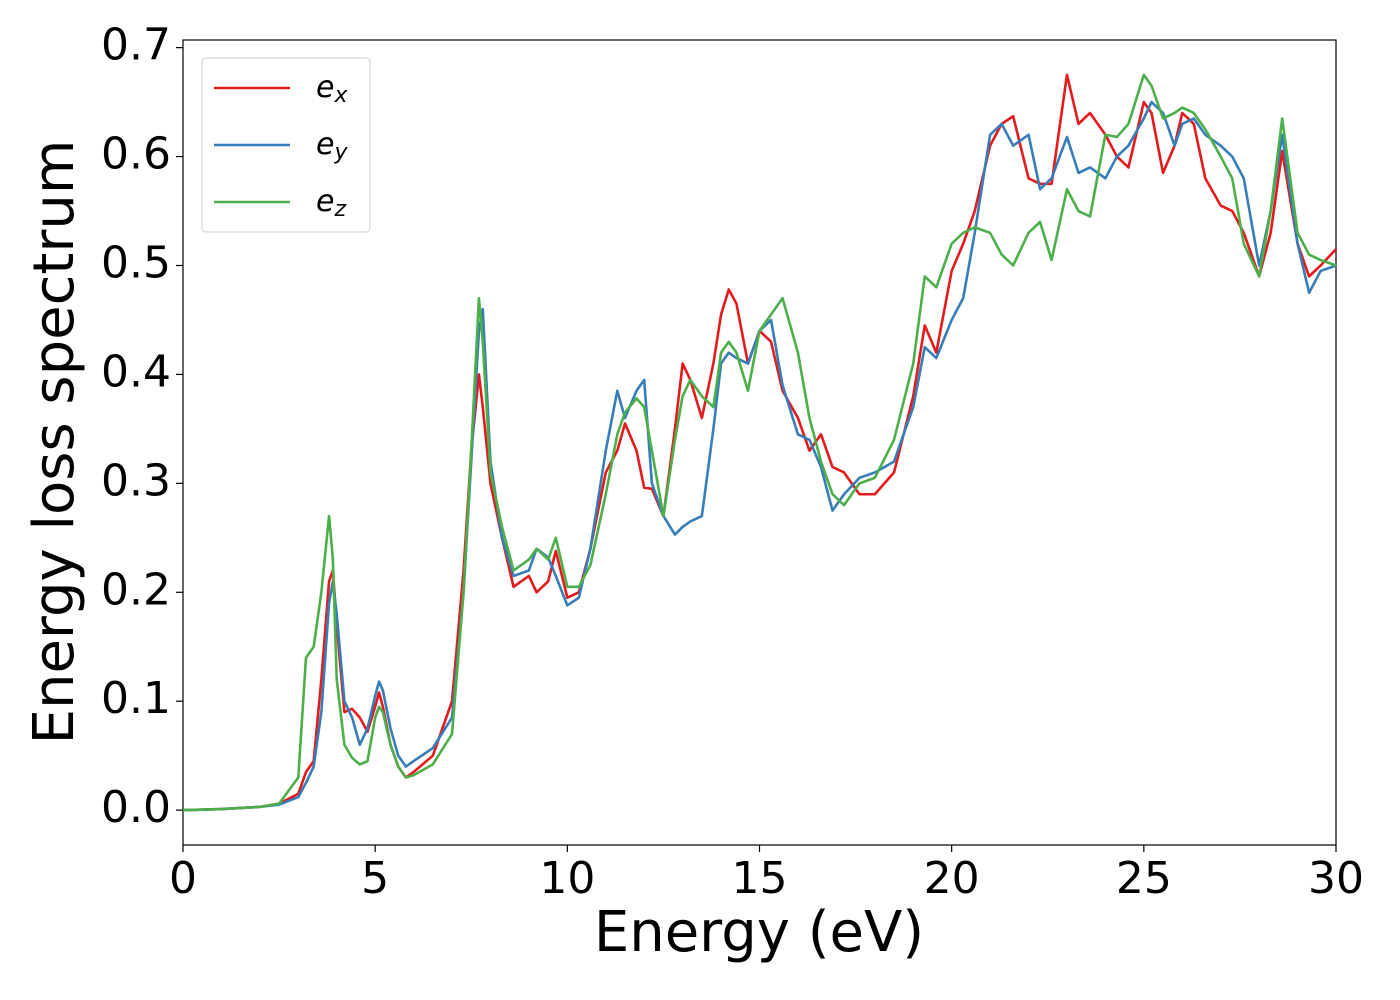 The height and width of the screenshot is (1000, 1400). I want to click on y-tick-label: 0.3, so click(136, 480).